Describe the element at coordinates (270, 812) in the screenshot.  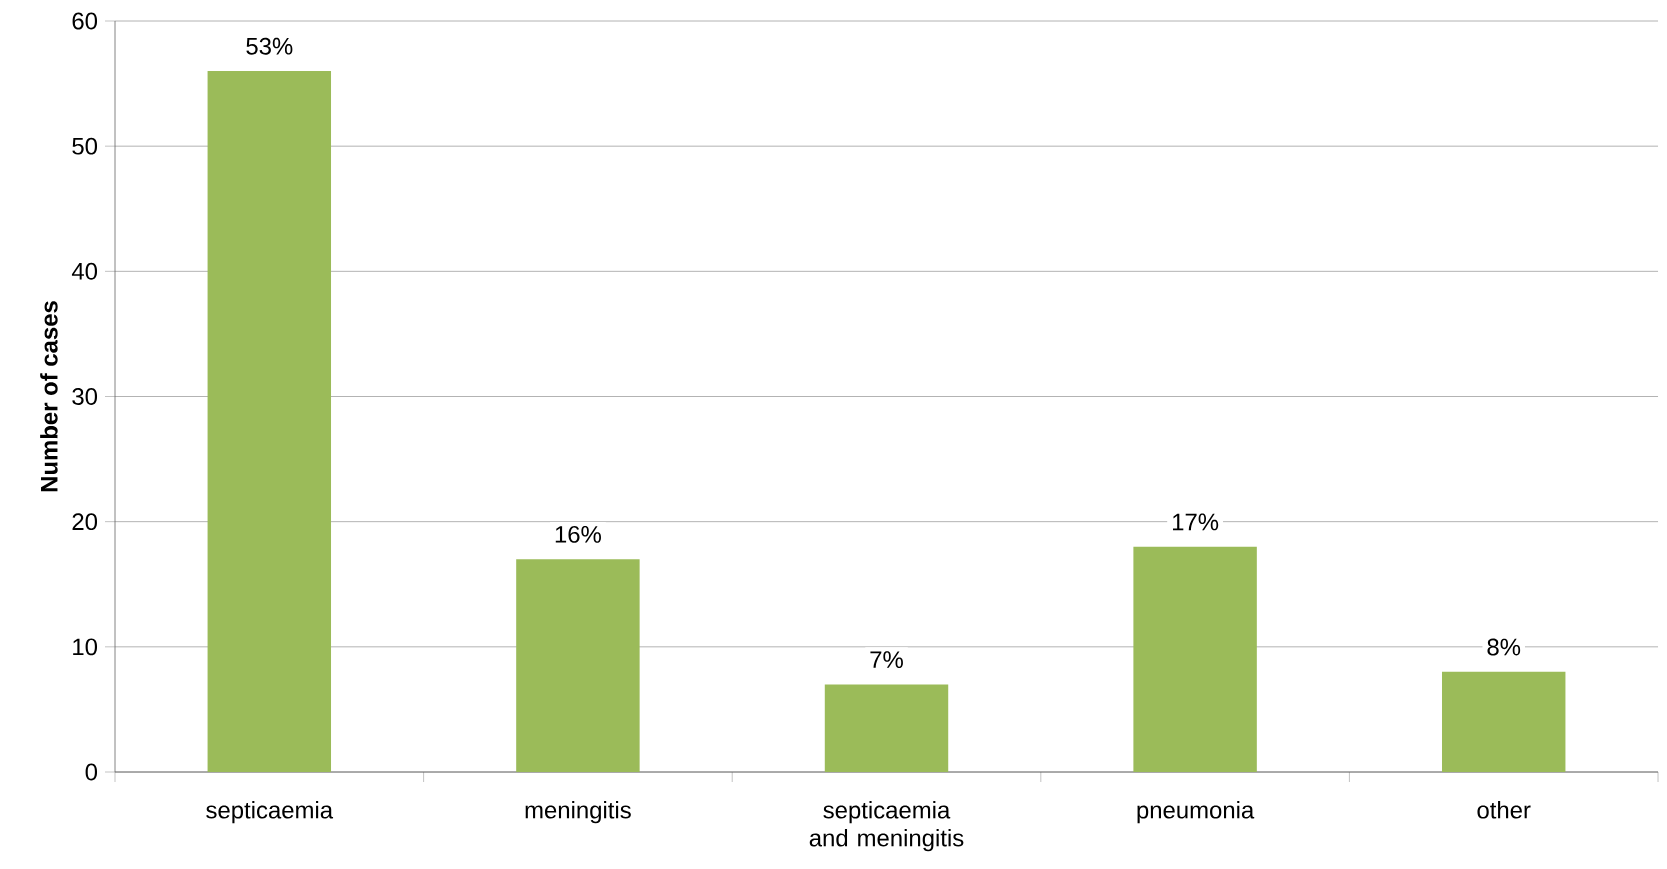
I see `x-tick-label: septicaemia` at that location.